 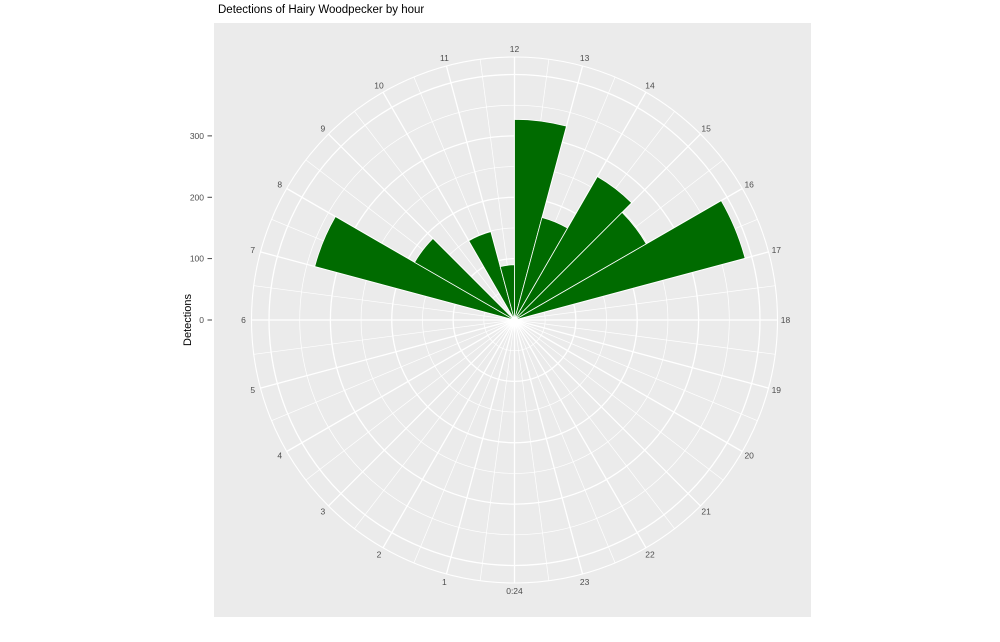 I want to click on hour-label-12: 12, so click(x=515, y=49).